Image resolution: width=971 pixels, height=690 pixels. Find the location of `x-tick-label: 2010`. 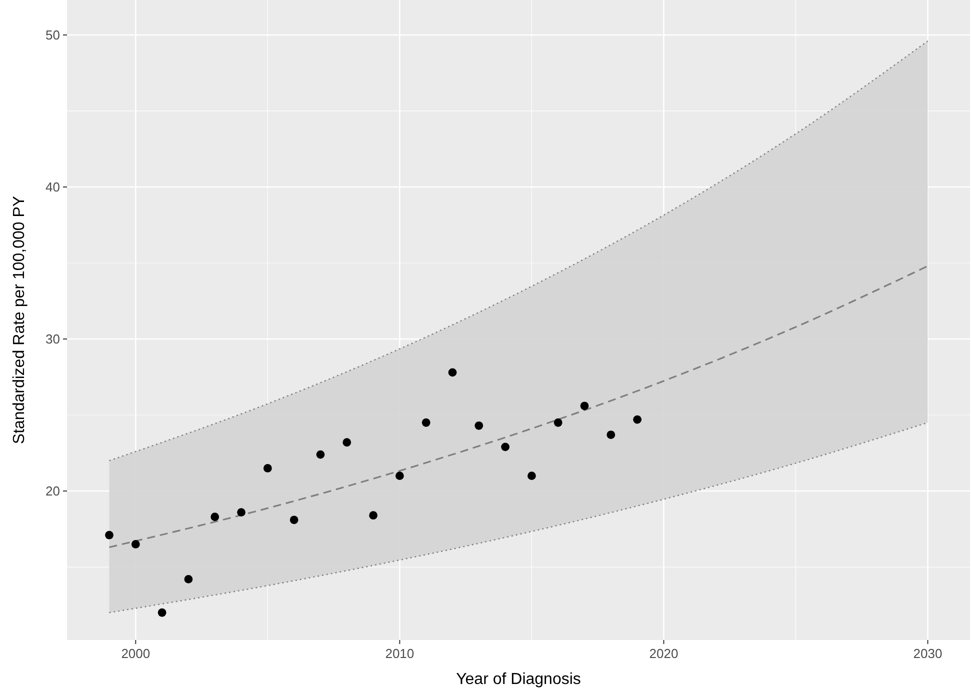

x-tick-label: 2010 is located at coordinates (399, 653).